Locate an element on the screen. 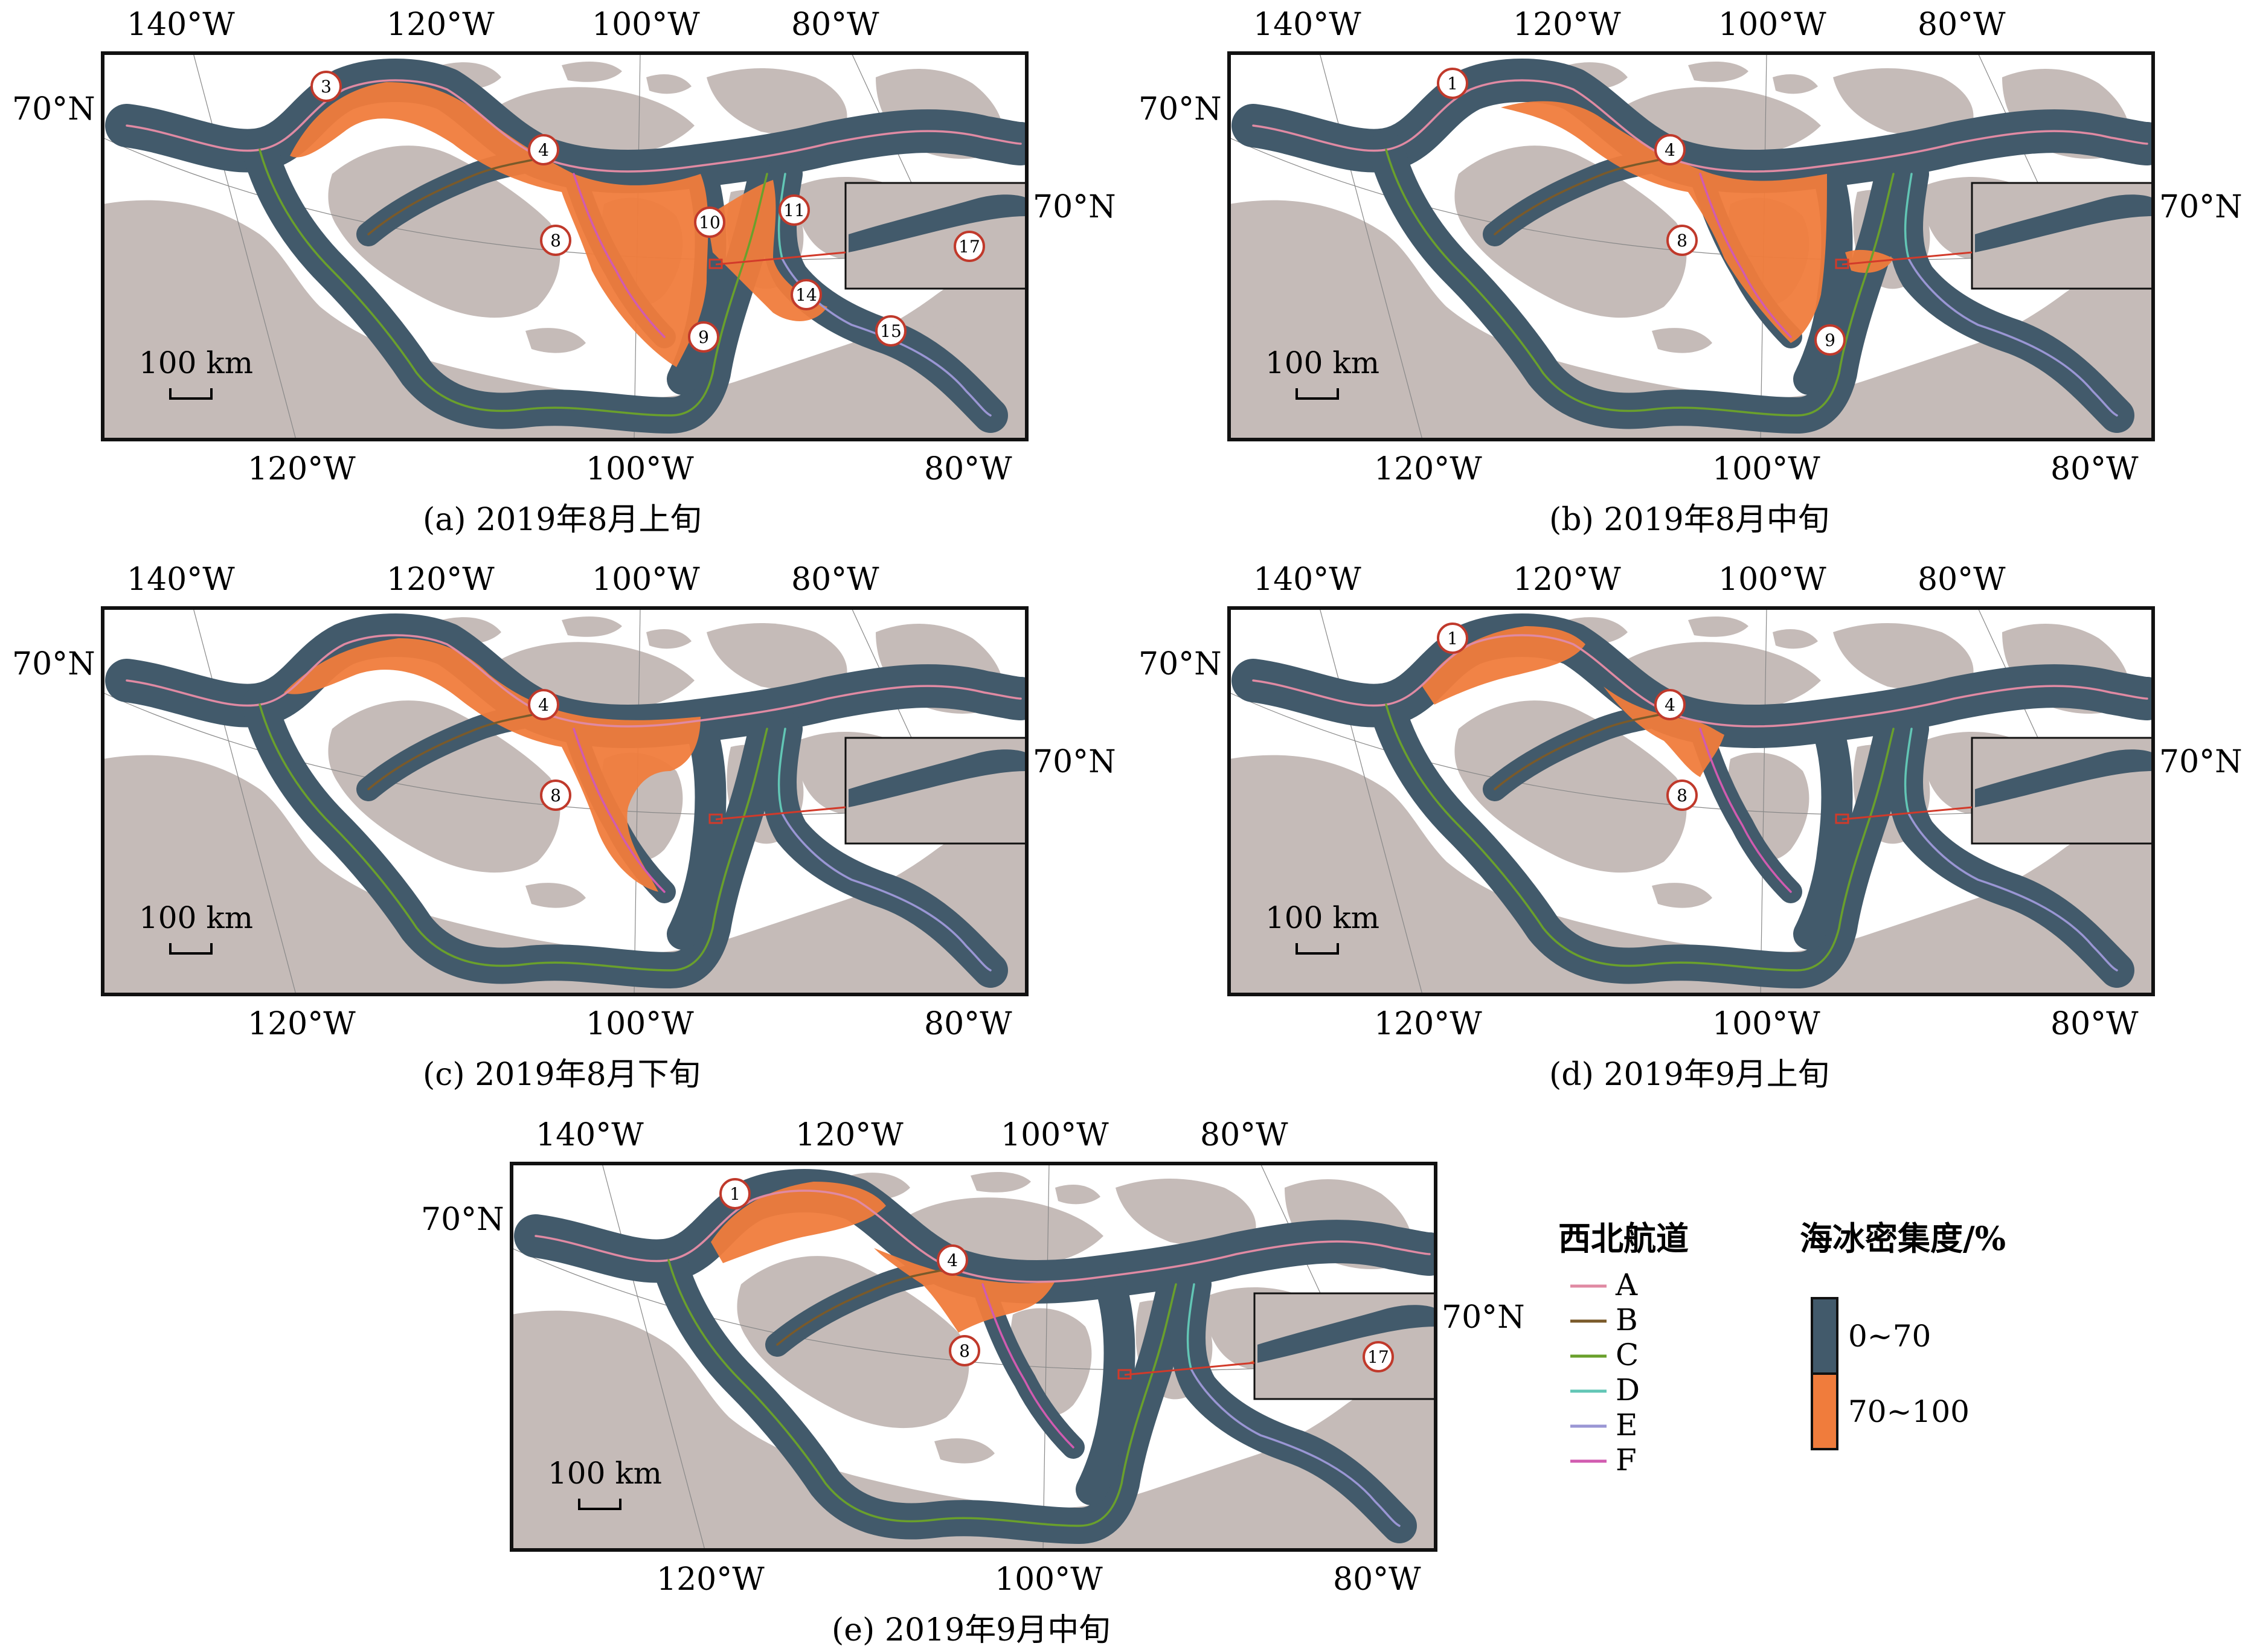 This screenshot has width=2254, height=1652. strait-number: 1 is located at coordinates (1452, 84).